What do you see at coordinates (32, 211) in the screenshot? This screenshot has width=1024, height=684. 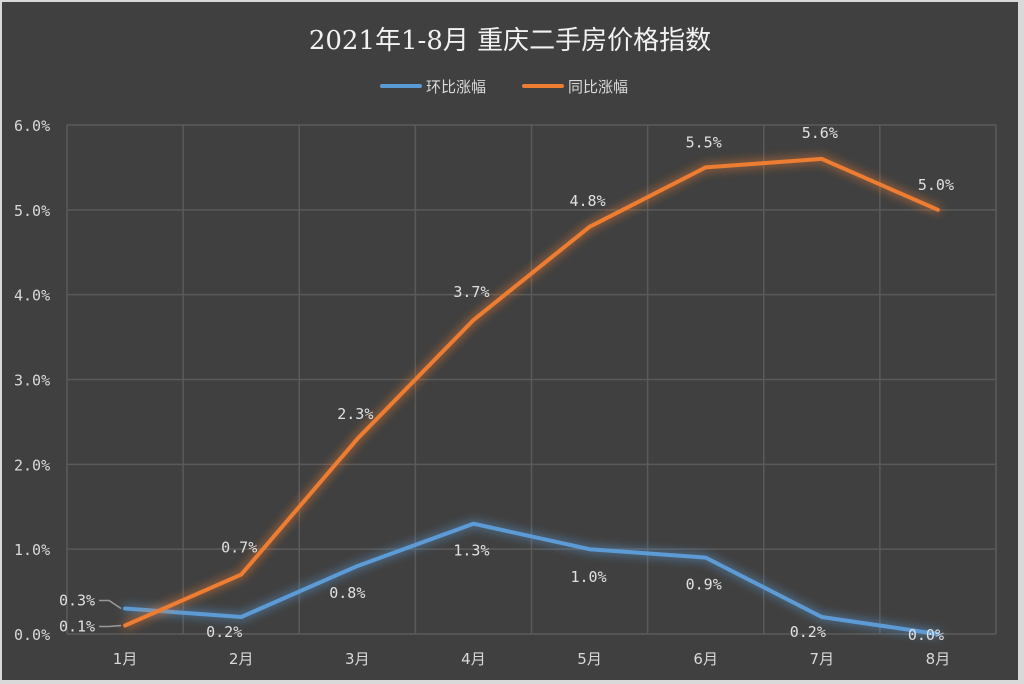 I see `y-tick-label: 5.0%` at bounding box center [32, 211].